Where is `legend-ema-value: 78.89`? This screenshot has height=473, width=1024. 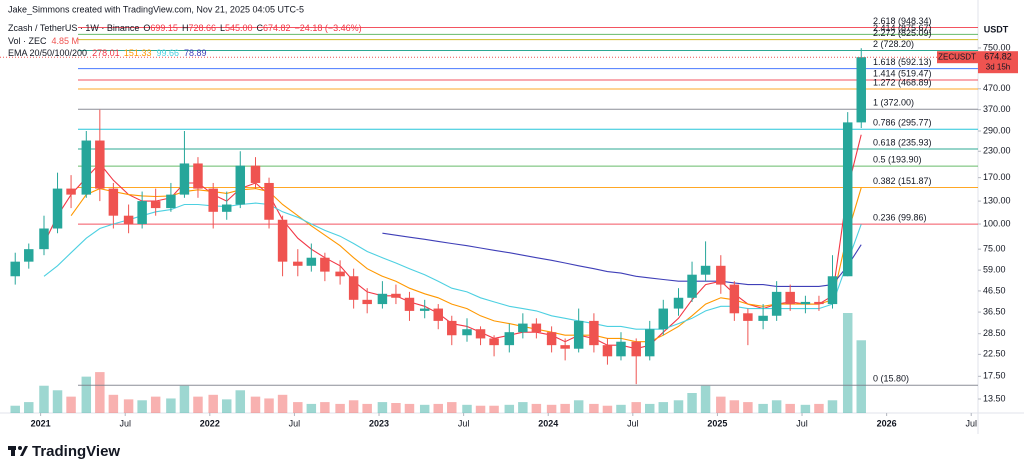
legend-ema-value: 78.89 is located at coordinates (195, 53).